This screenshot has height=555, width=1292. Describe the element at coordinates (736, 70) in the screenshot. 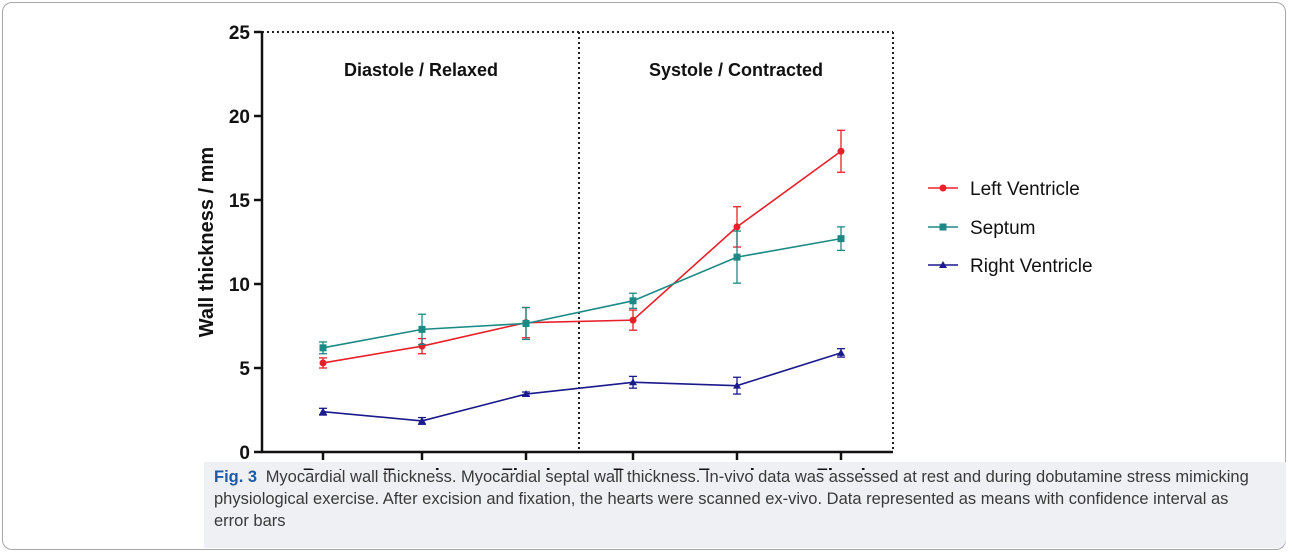

I see `region-label: Systole / Contracted` at that location.